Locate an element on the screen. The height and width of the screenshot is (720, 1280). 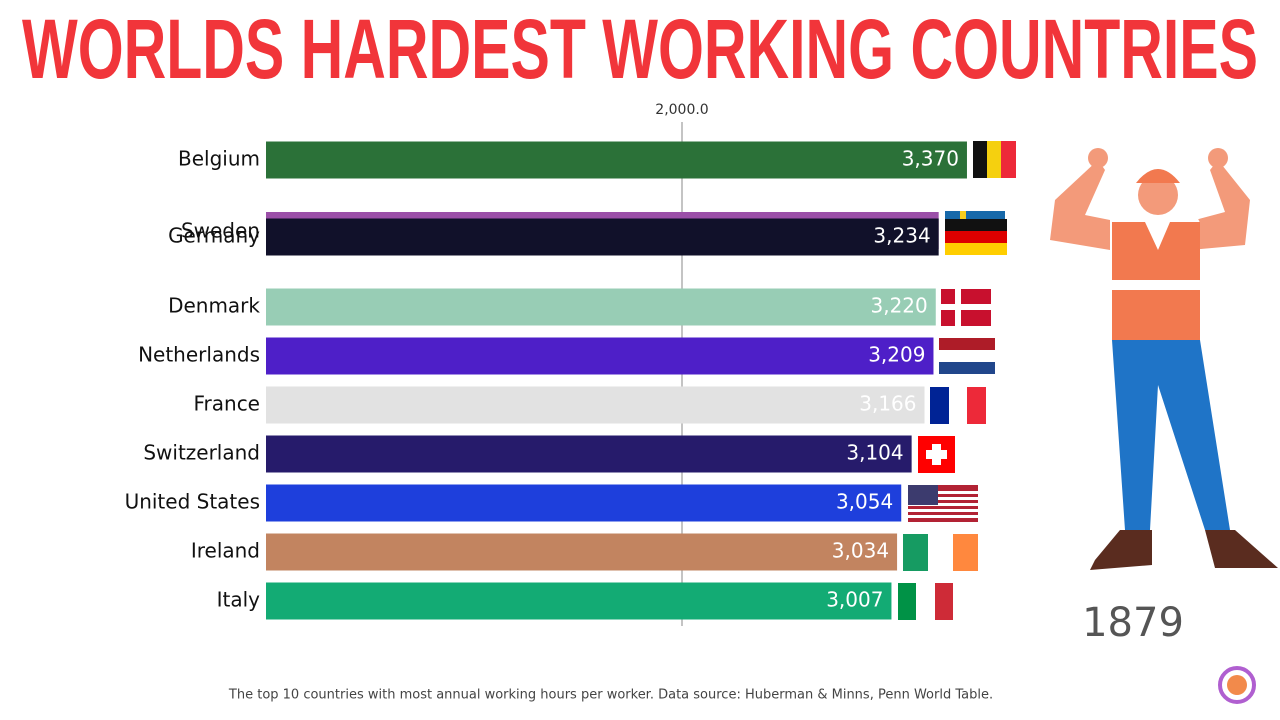
y-tick-label: Switzerland is located at coordinates (201, 453).